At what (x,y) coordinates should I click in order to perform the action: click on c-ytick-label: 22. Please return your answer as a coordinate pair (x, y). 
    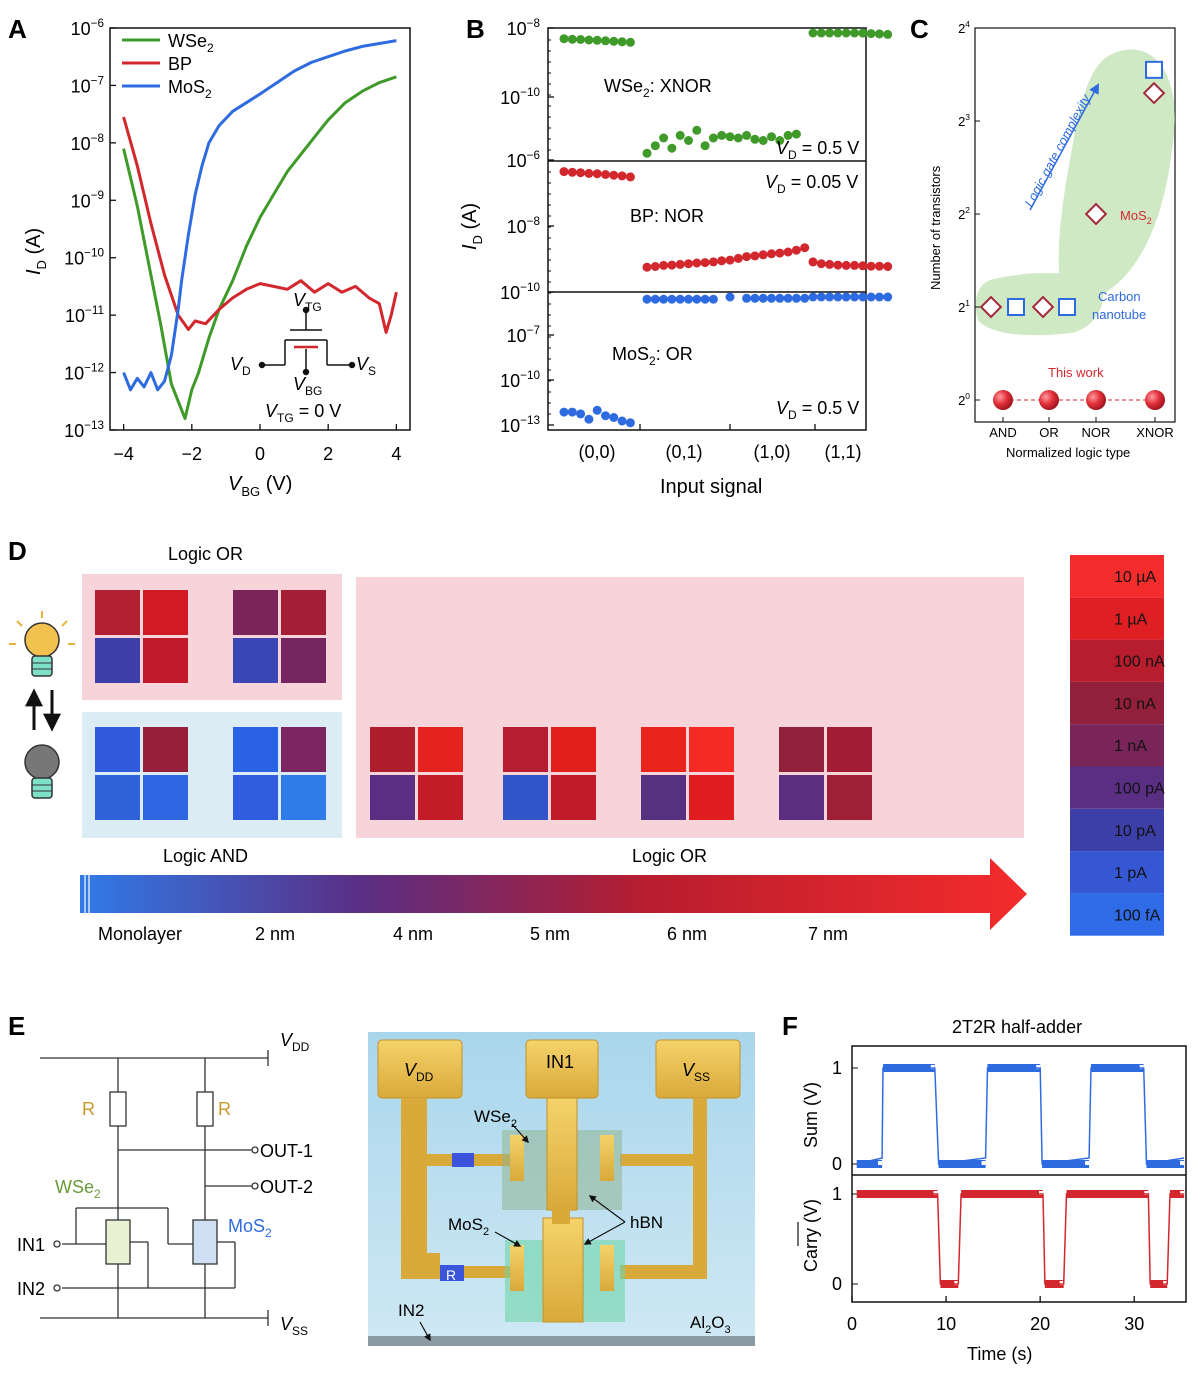
    Looking at the image, I should click on (964, 213).